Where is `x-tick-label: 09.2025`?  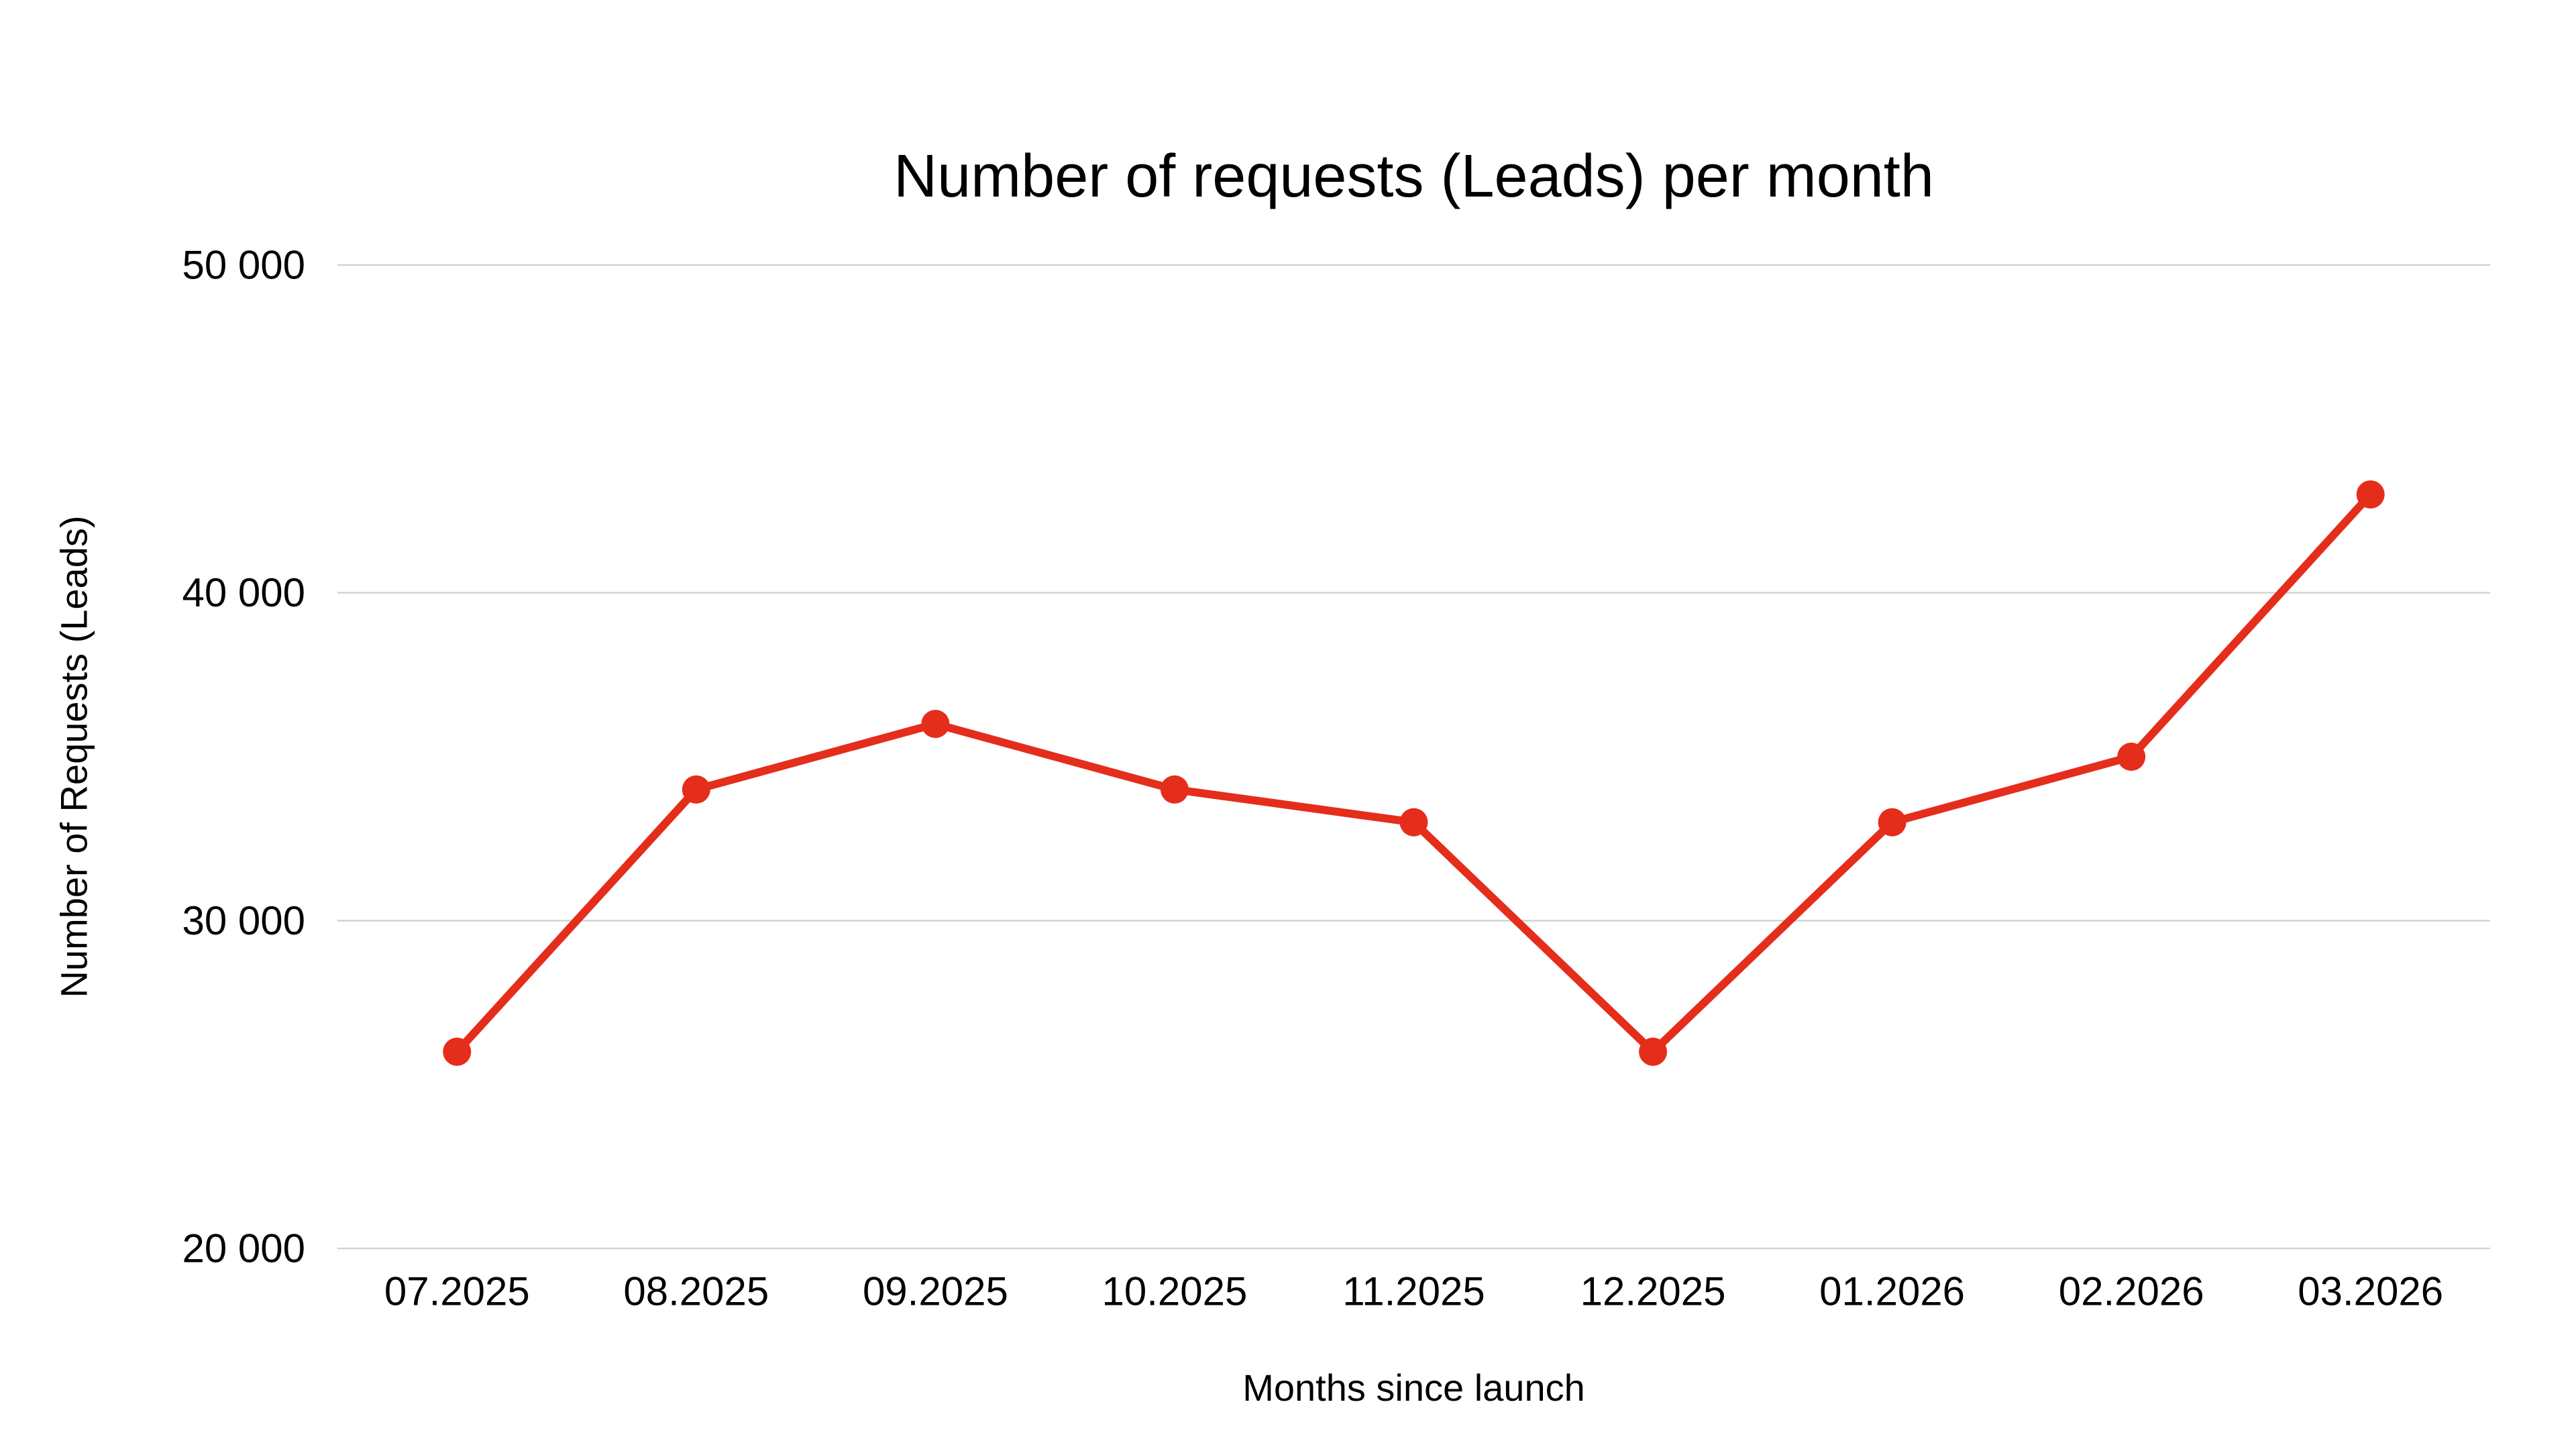
x-tick-label: 09.2025 is located at coordinates (935, 1291).